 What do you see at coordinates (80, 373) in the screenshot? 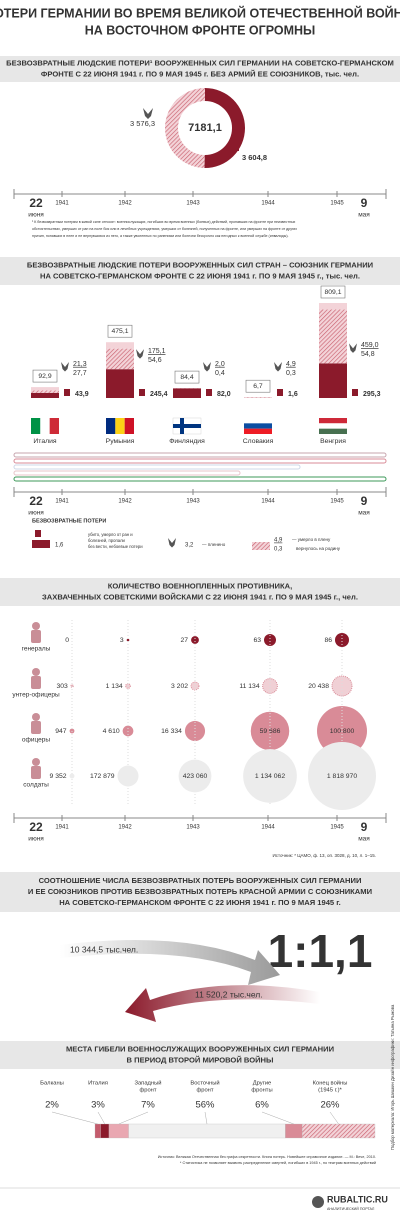
I see `returned-label: 27,7` at bounding box center [80, 373].